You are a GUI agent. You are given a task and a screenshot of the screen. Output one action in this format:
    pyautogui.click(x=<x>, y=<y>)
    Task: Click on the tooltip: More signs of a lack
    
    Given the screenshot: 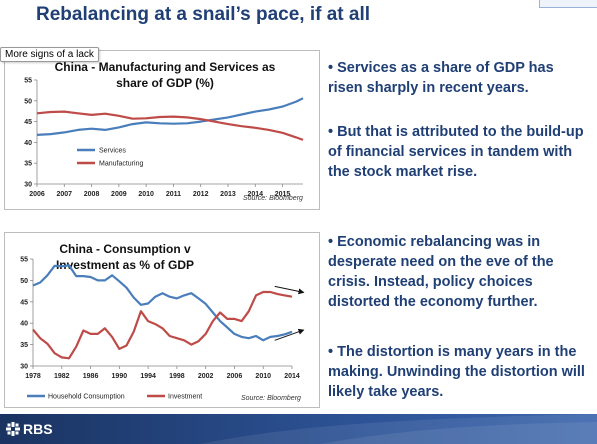 What is the action you would take?
    pyautogui.click(x=49, y=54)
    